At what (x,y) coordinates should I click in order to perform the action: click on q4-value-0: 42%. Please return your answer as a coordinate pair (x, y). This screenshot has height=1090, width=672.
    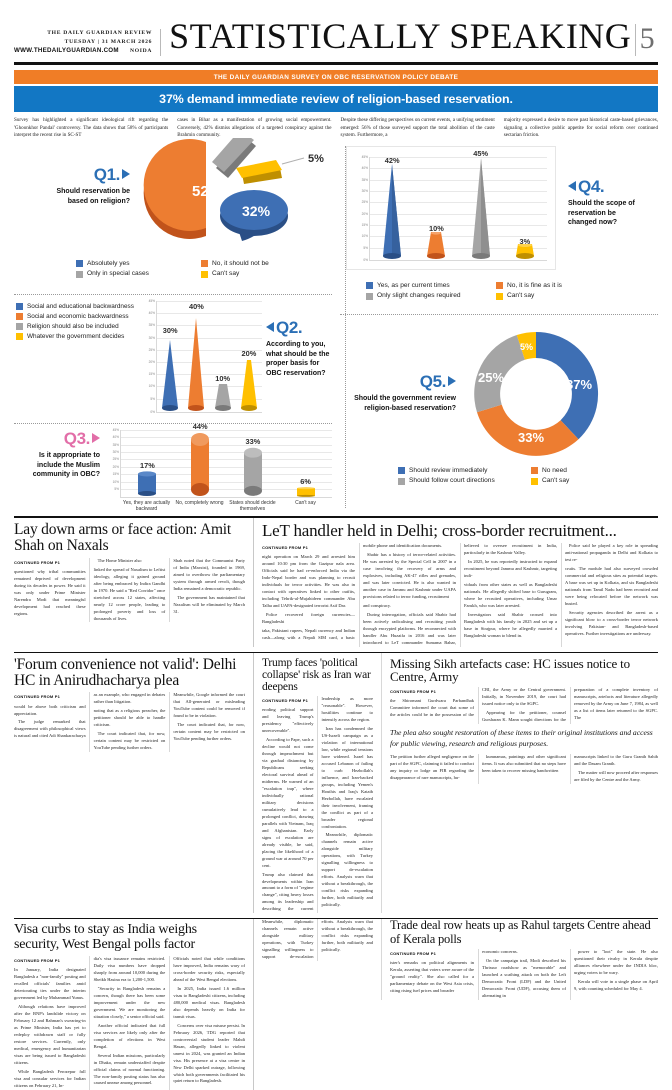
    Looking at the image, I should click on (392, 161).